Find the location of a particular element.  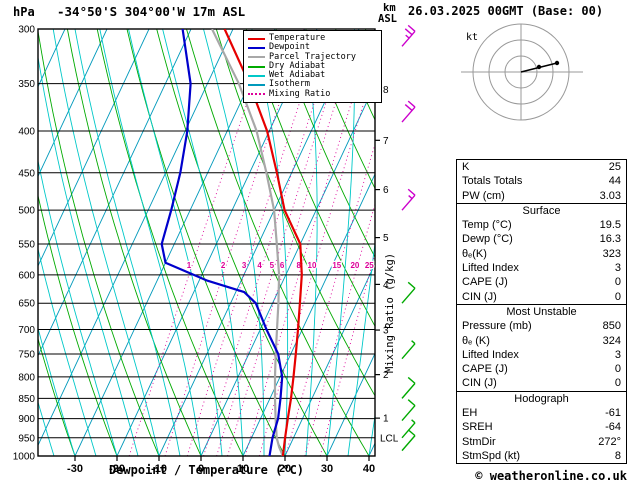

legend-label: Dewpoint is located at coordinates (289, 47).